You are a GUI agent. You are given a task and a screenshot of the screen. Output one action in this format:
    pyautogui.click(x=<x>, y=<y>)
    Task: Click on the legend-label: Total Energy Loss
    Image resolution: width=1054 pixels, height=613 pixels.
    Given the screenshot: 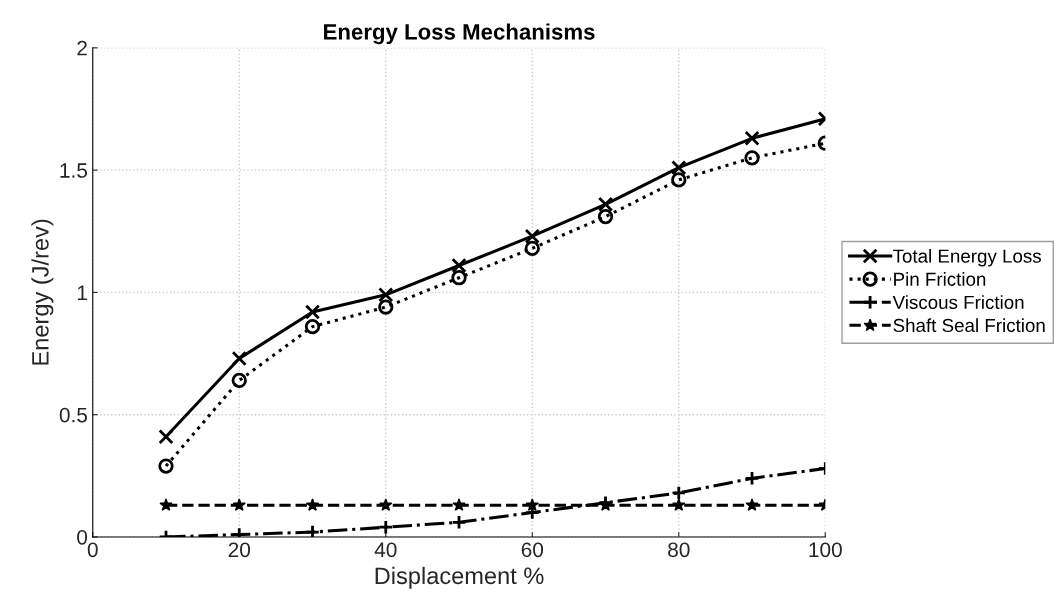 What is the action you would take?
    pyautogui.click(x=967, y=258)
    